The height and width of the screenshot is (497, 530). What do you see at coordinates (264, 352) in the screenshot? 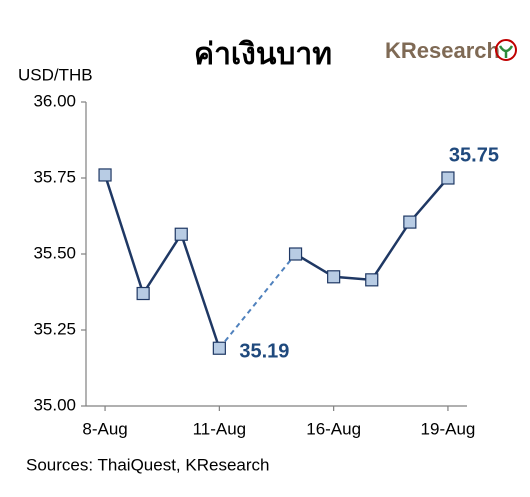
I see `data-label: 35.19` at bounding box center [264, 352].